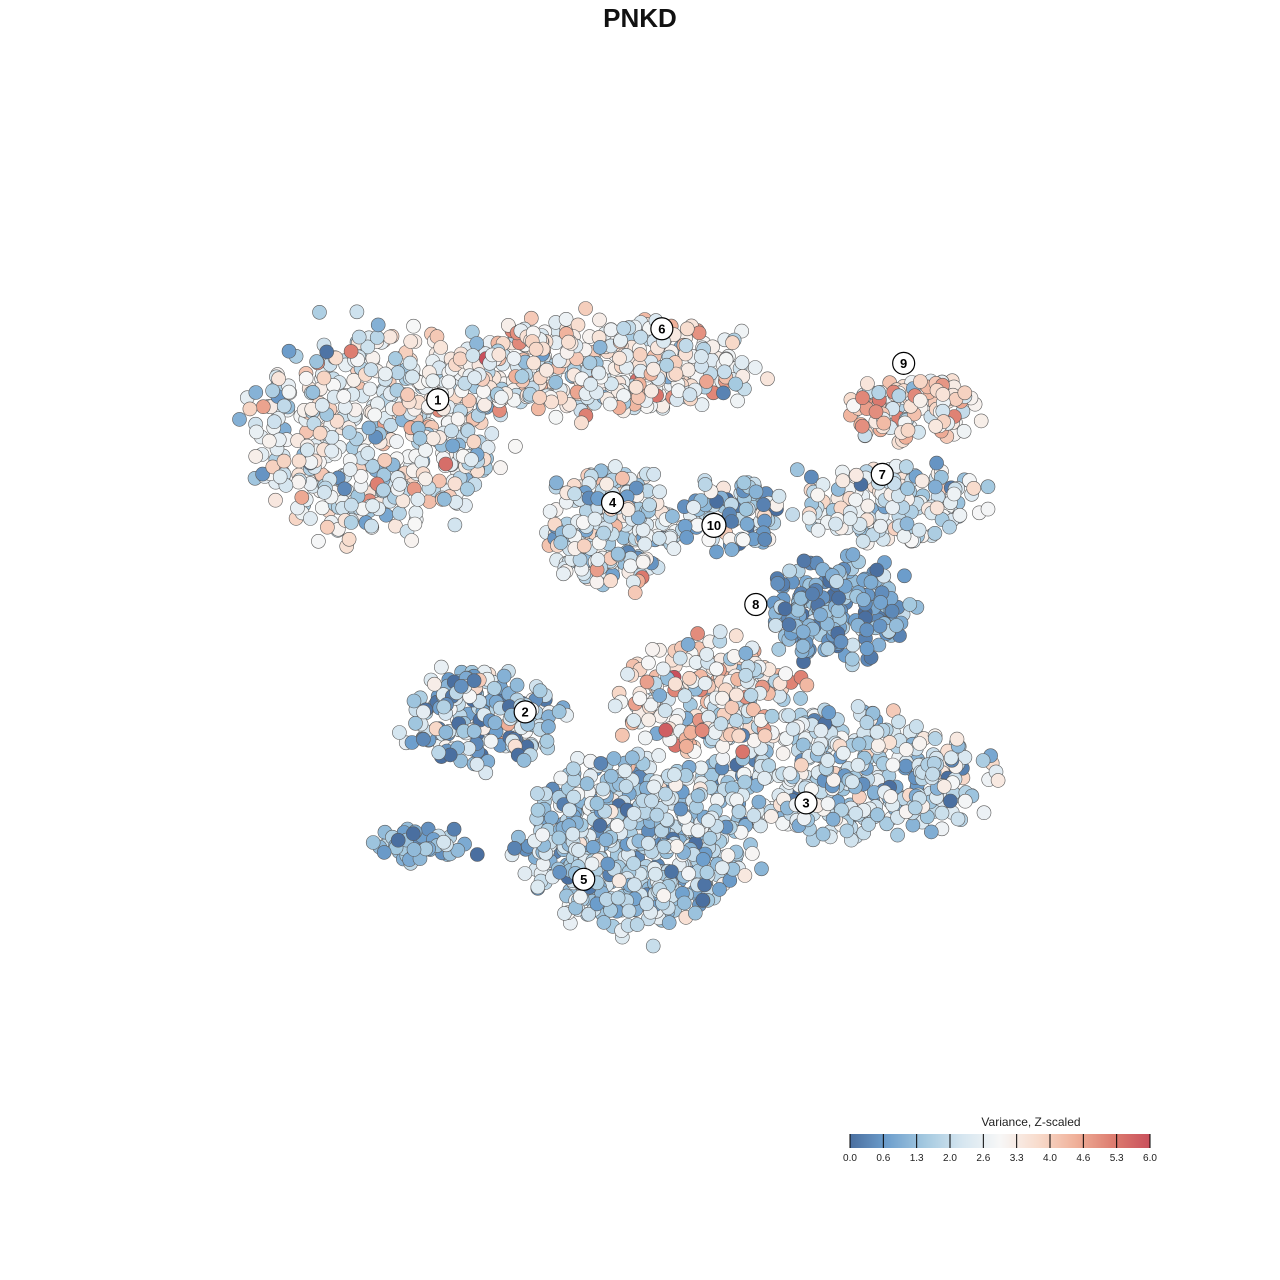  What do you see at coordinates (983, 1158) in the screenshot?
I see `legend-tick-label: 2.6` at bounding box center [983, 1158].